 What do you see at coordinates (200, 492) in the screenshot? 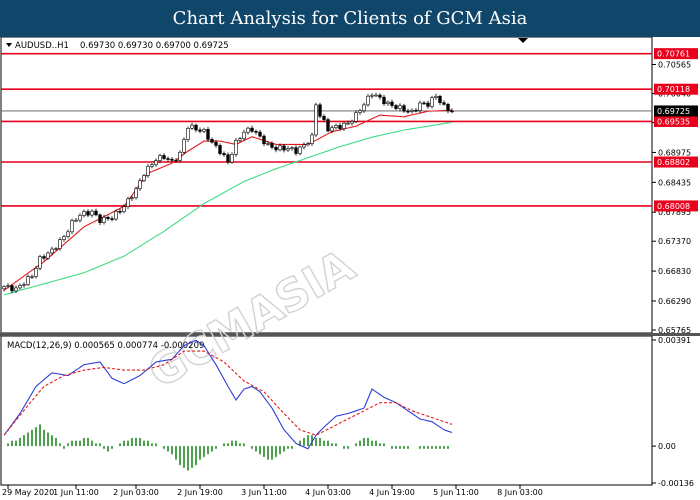
I see `time-tick-label-3: 2 Jun 19:00` at bounding box center [200, 492].